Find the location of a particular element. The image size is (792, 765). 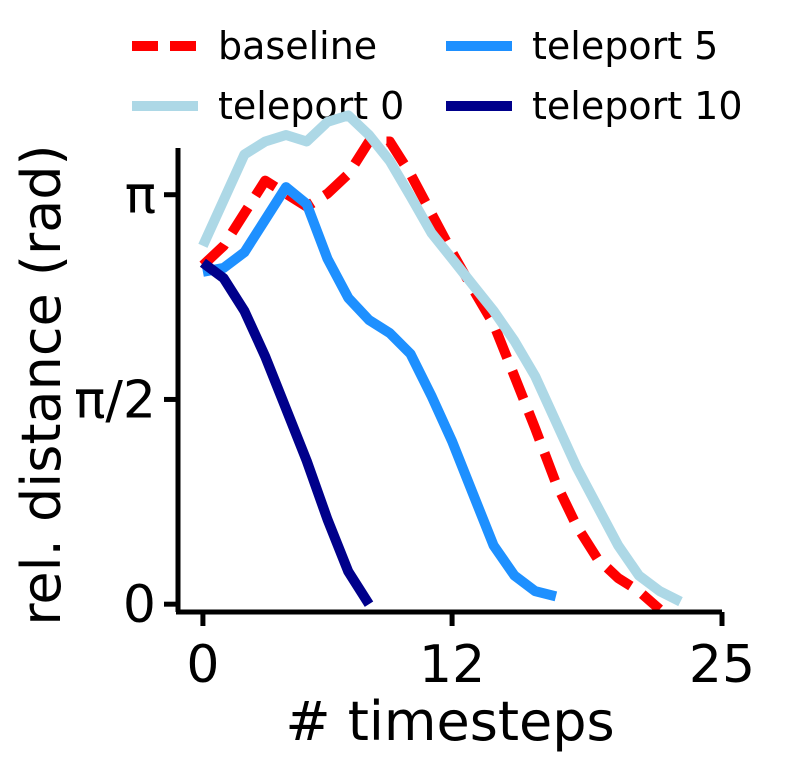

legend: baseline teleport 0 teleport 5 teleport 10 is located at coordinates (437, 76).